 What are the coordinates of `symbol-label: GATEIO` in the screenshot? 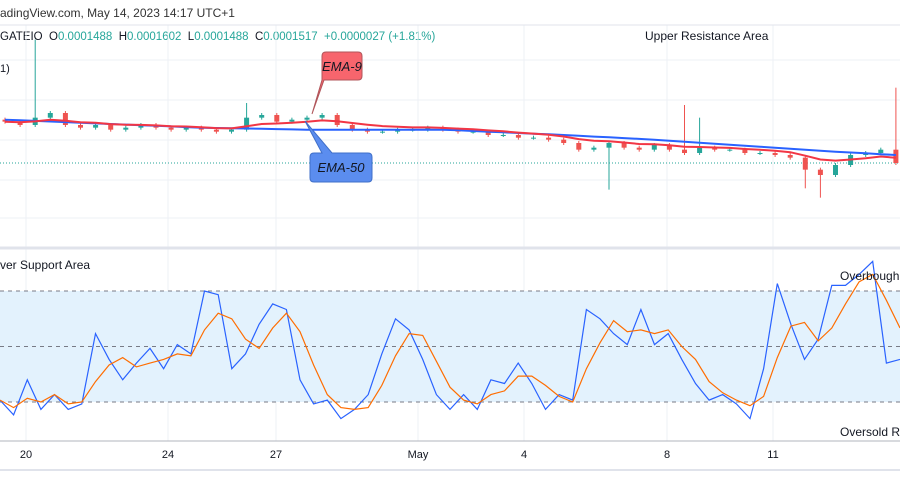 It's located at (21, 37).